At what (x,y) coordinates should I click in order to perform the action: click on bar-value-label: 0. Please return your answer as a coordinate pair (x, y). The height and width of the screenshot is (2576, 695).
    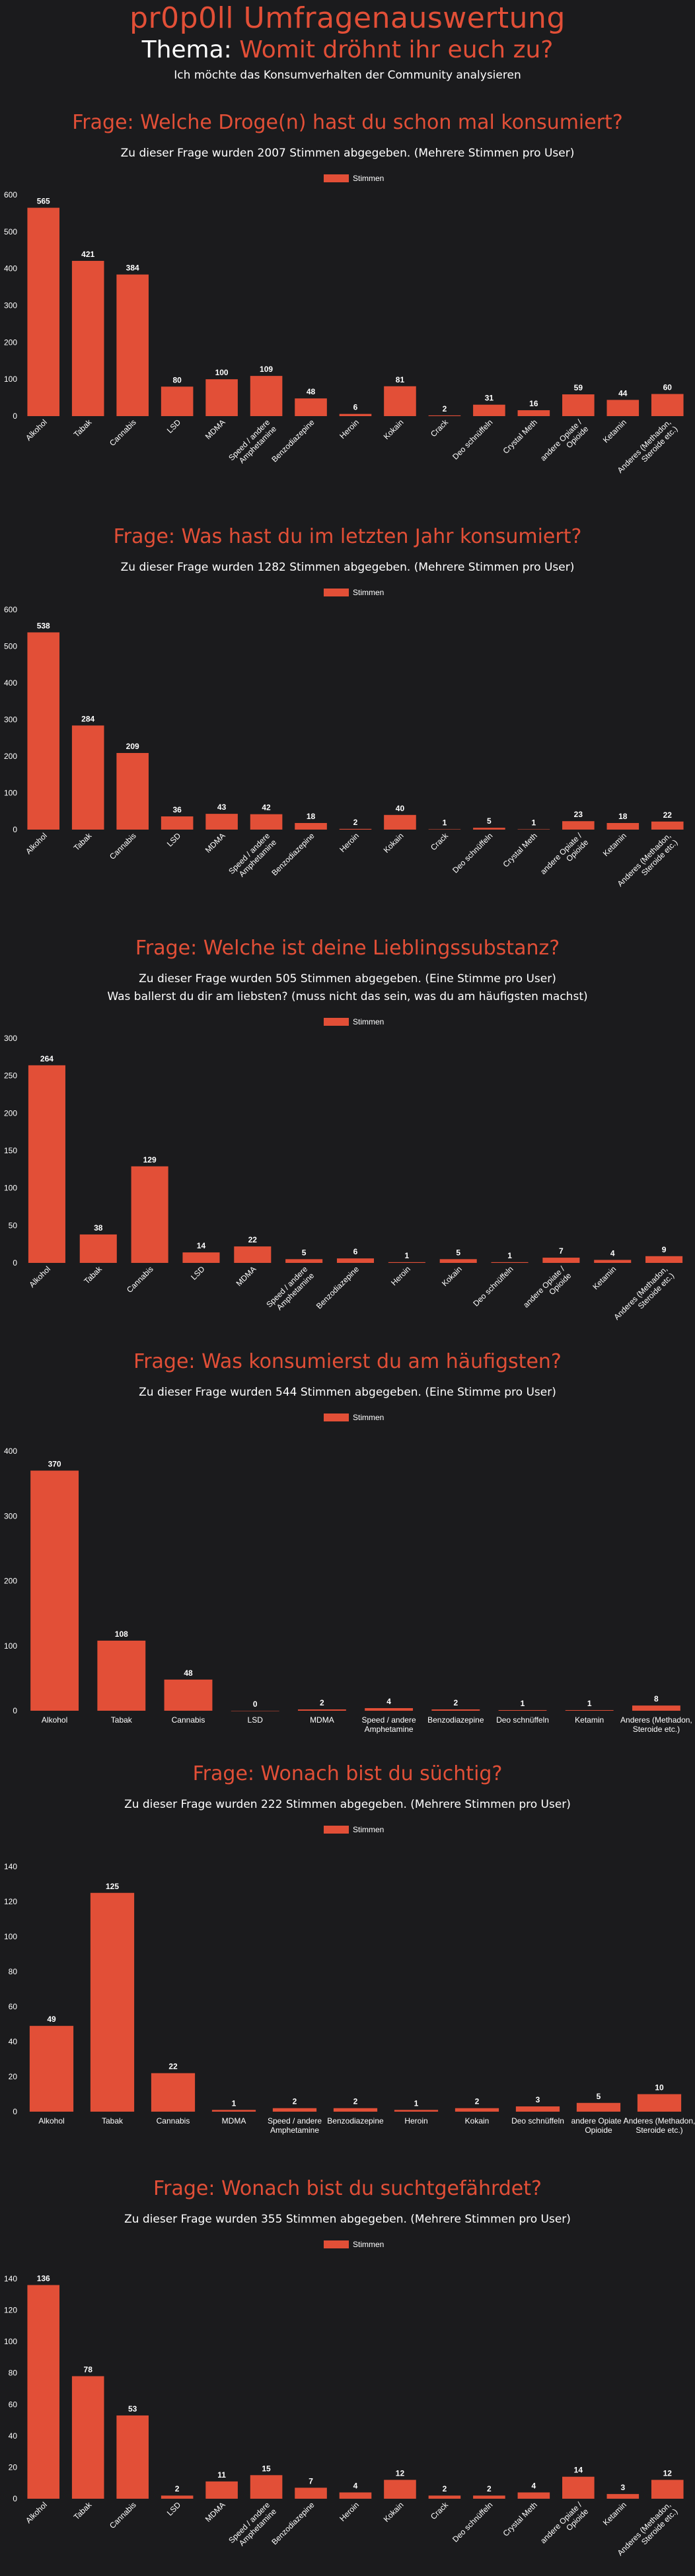
    Looking at the image, I should click on (255, 1704).